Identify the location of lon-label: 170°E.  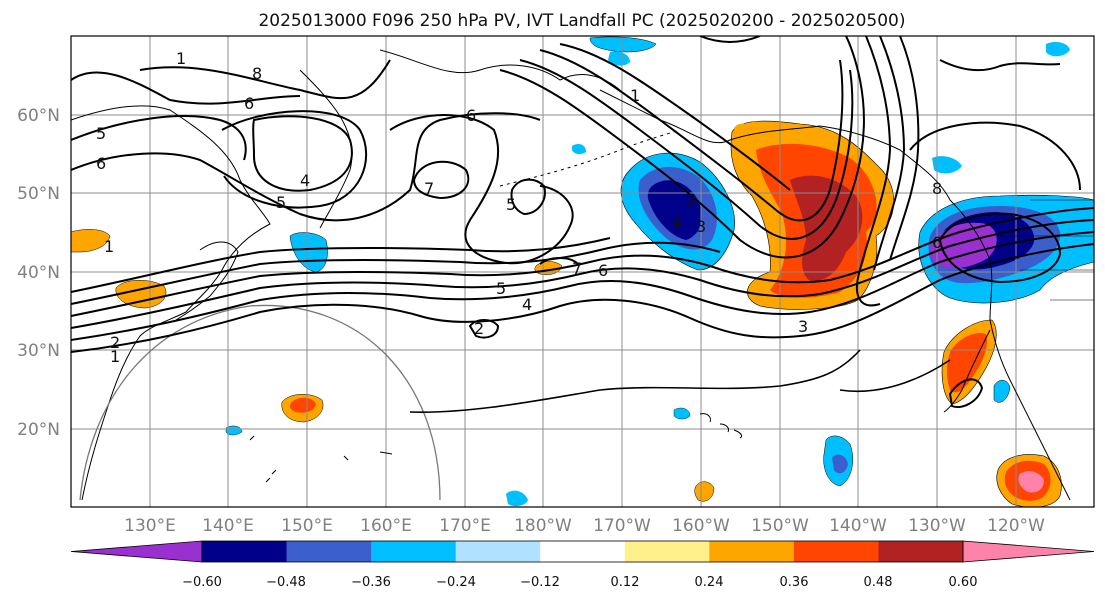
(465, 526).